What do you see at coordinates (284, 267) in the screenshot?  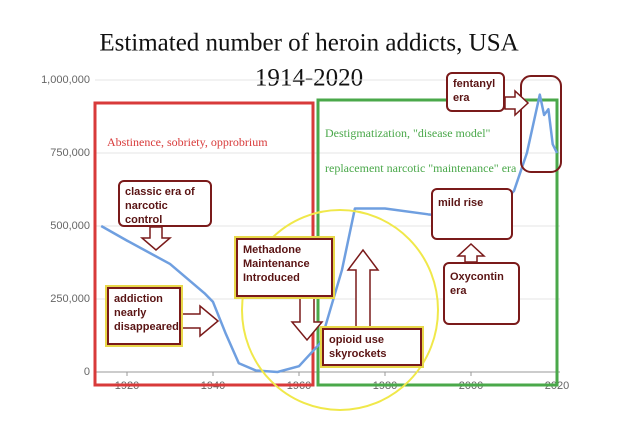 I see `callout: Methadone Maintenance Introduced` at bounding box center [284, 267].